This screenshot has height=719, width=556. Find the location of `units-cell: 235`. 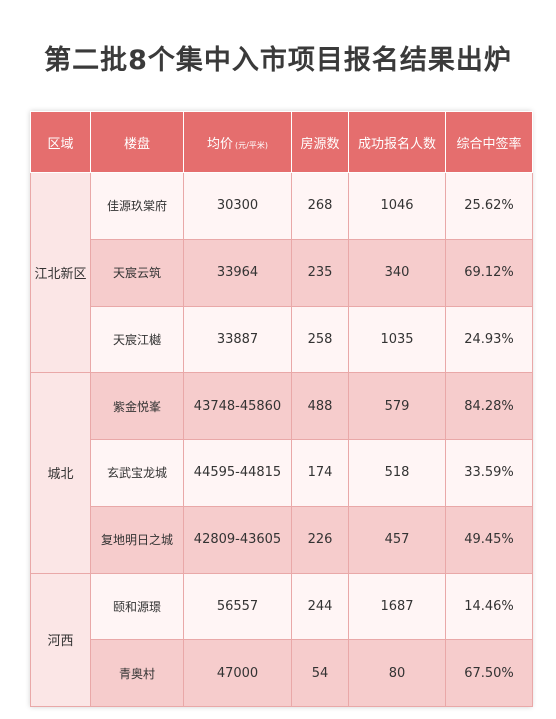

units-cell: 235 is located at coordinates (320, 272).